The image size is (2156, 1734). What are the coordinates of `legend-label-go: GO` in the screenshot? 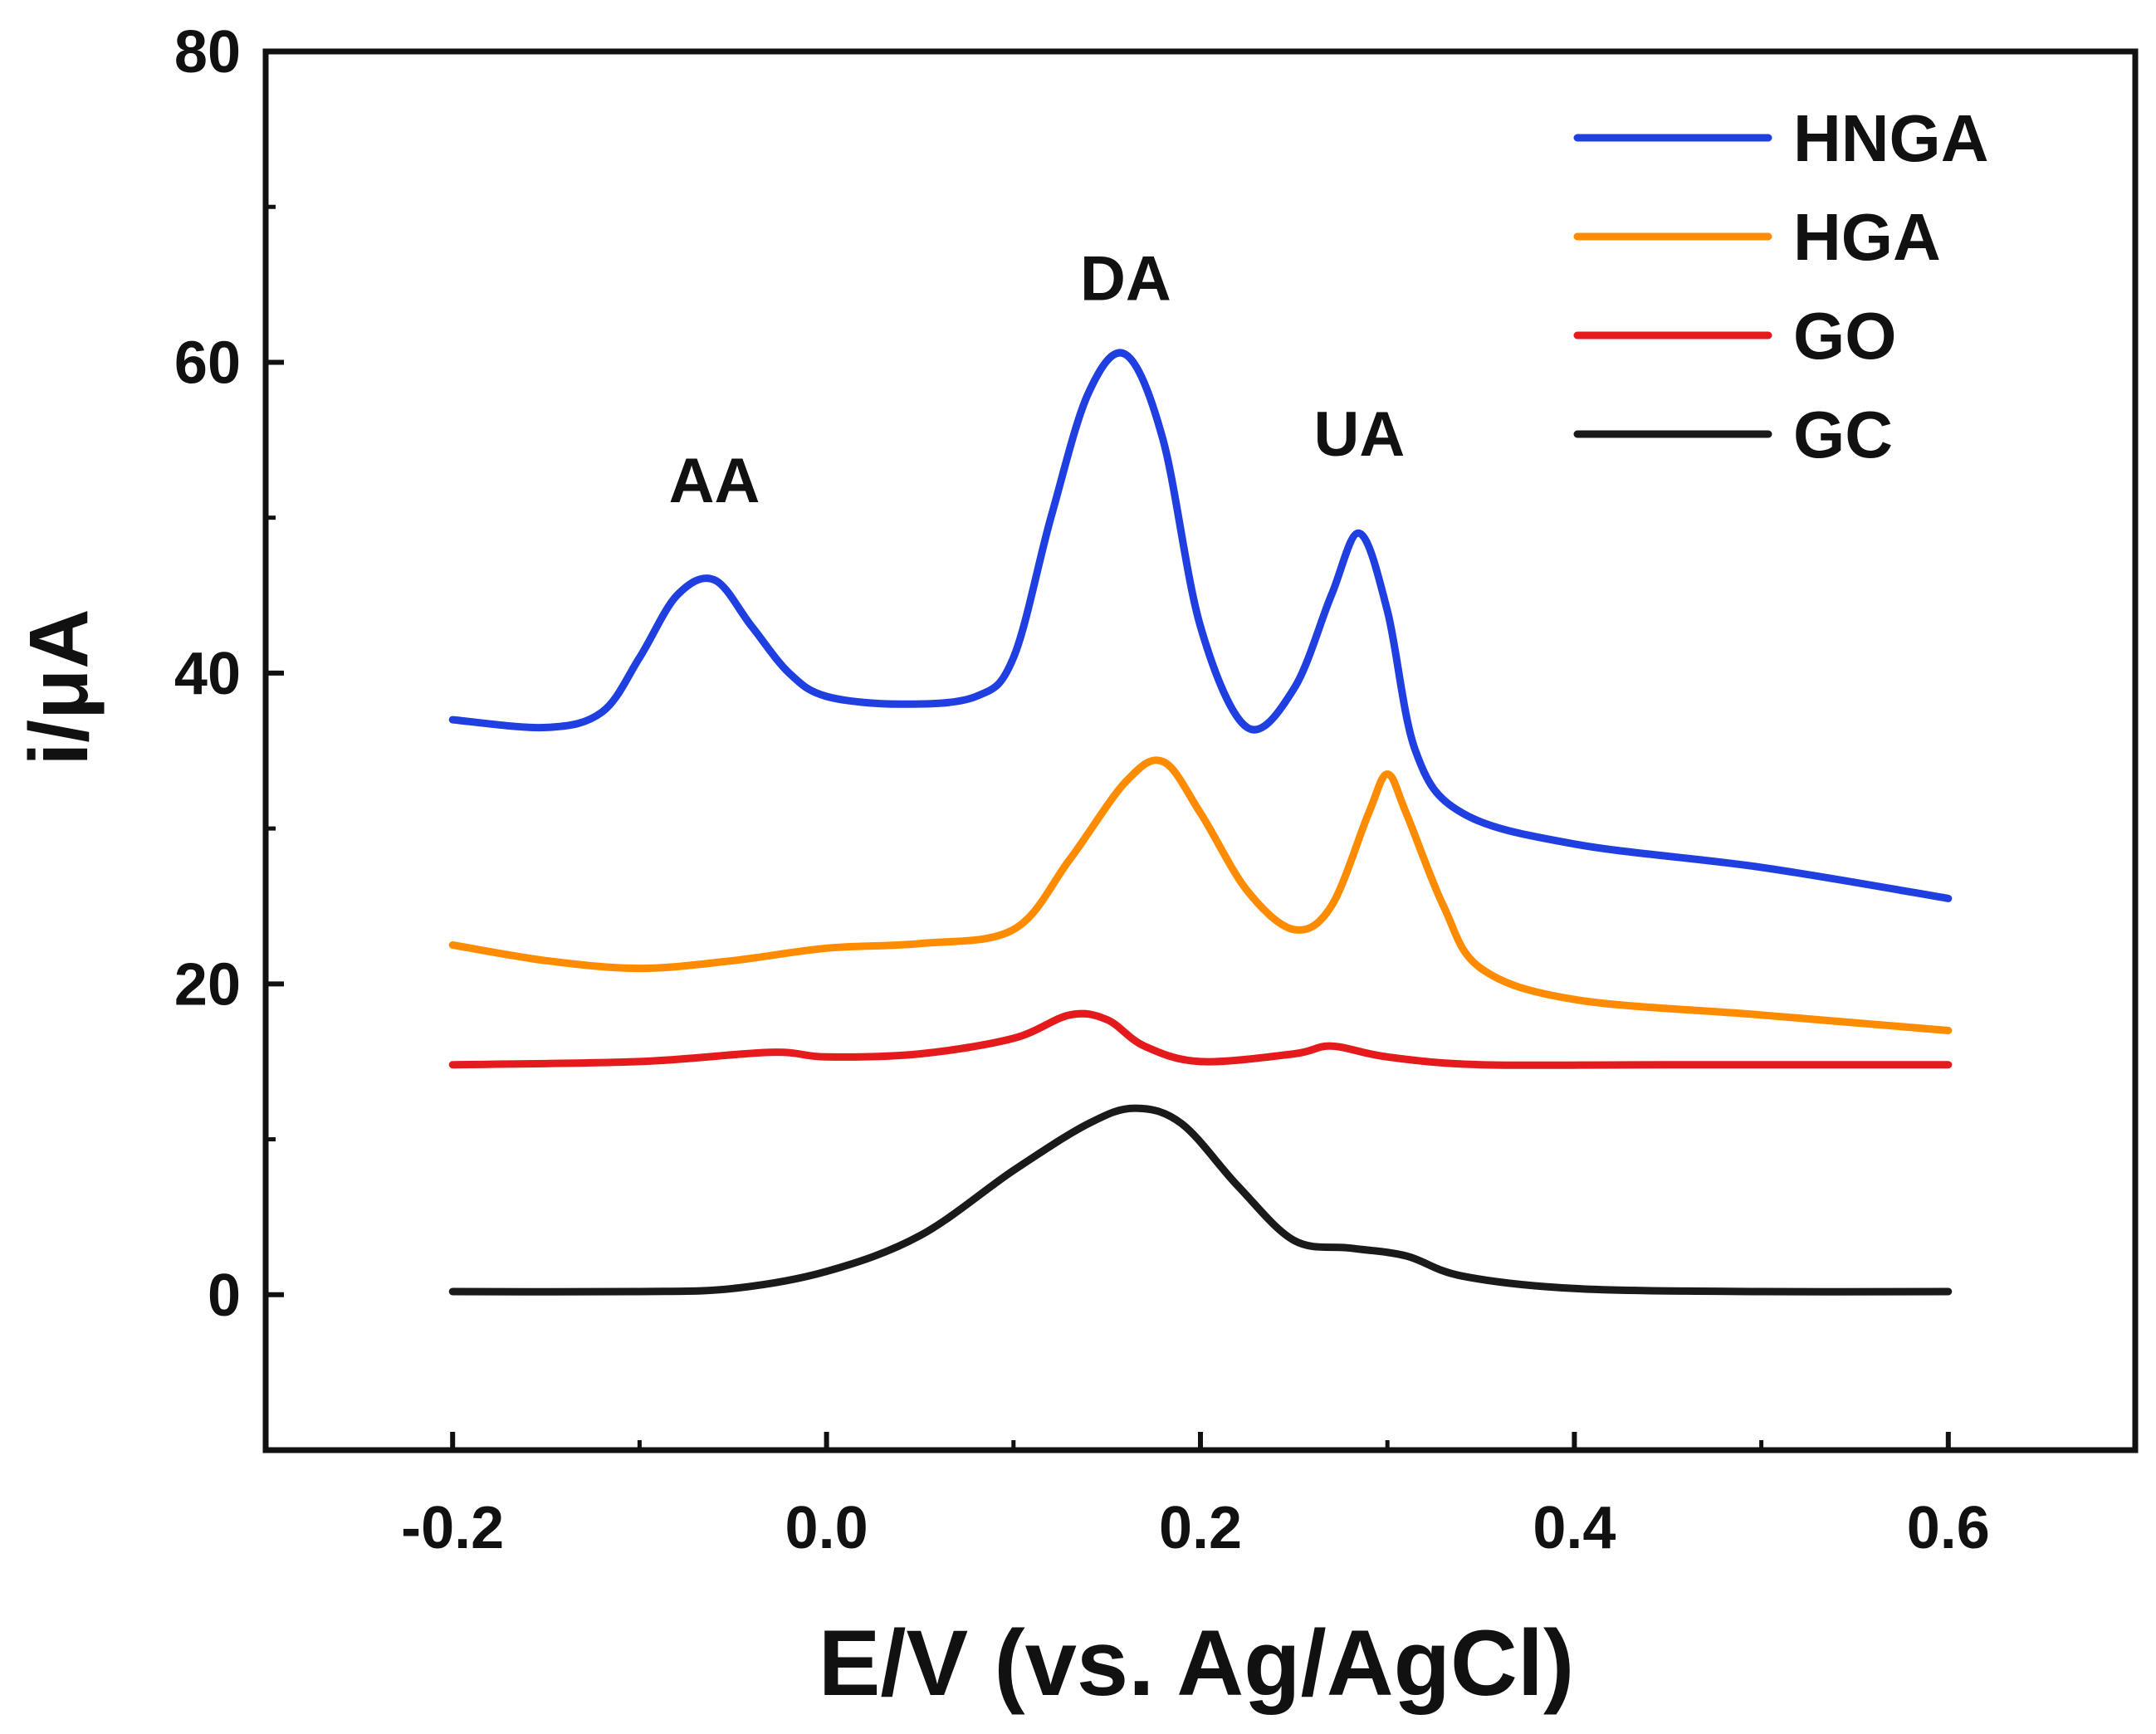 It's located at (1845, 336).